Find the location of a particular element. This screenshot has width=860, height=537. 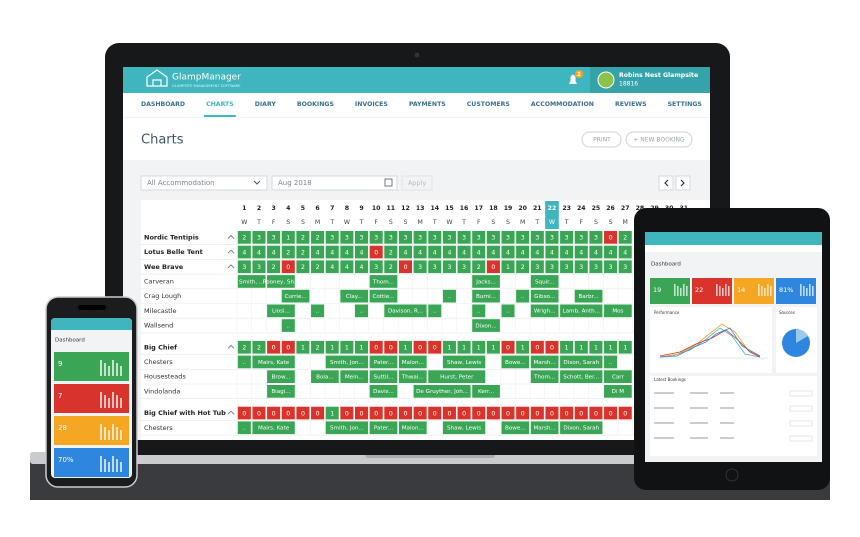

nav-item: REVIEWS is located at coordinates (631, 104).